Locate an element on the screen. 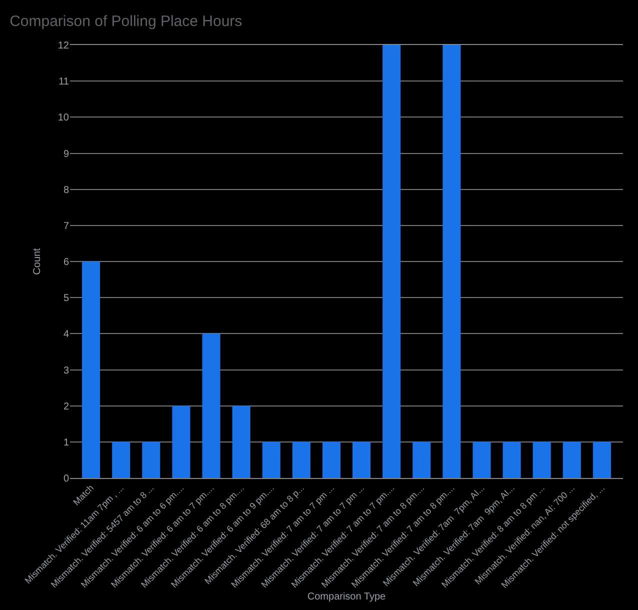 The image size is (638, 610). y-tick-label: 0 is located at coordinates (66, 479).